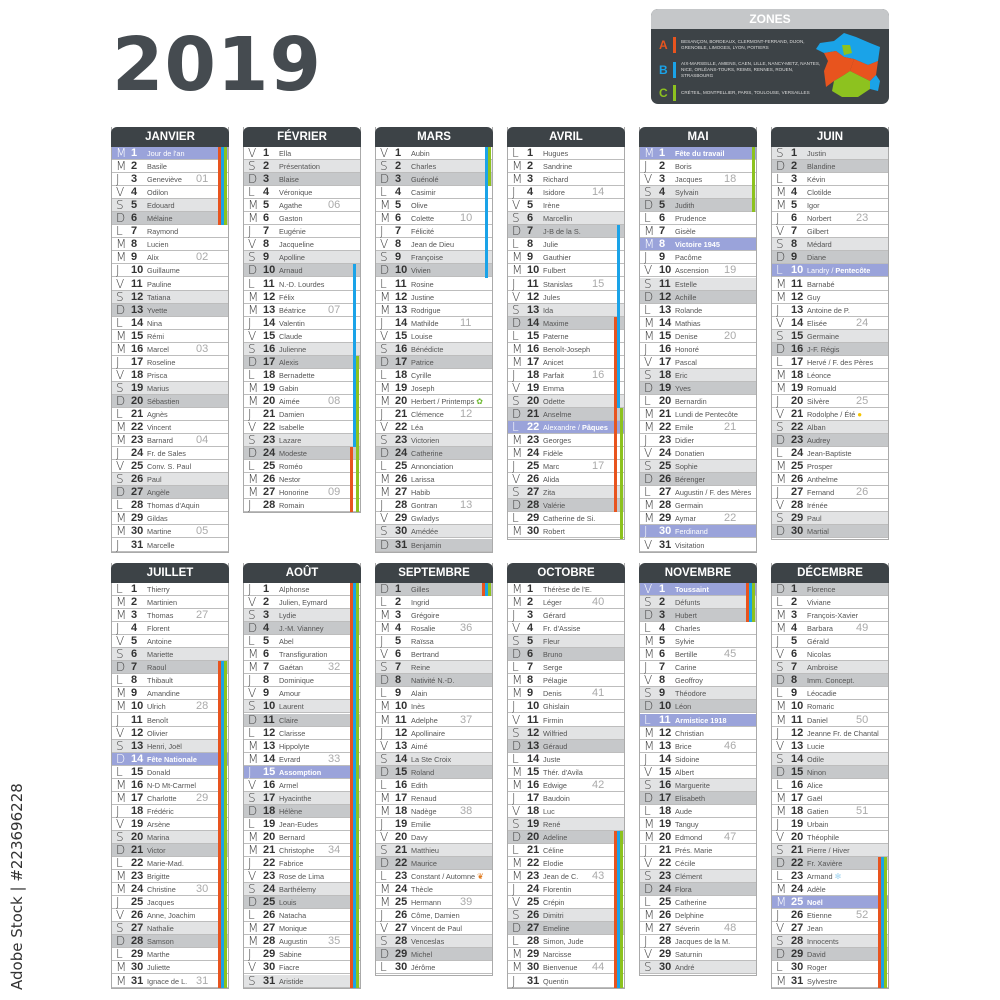  Describe the element at coordinates (170, 401) in the screenshot. I see `day-row: D 20 Sébastien` at that location.